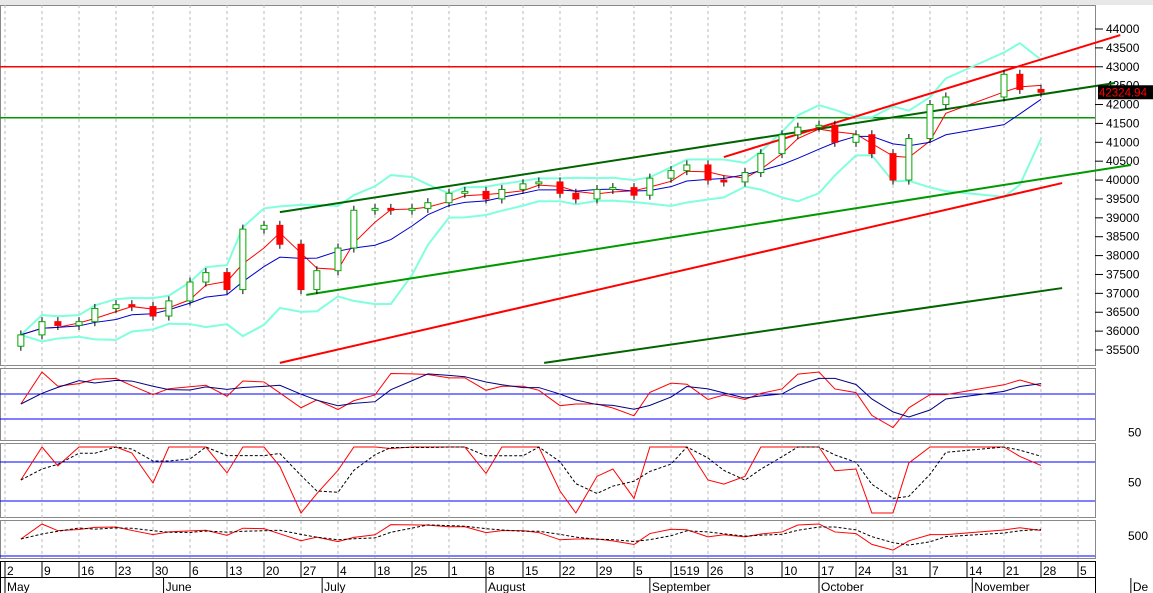 This screenshot has height=593, width=1153. What do you see at coordinates (310, 571) in the screenshot?
I see `x-day-label: 27` at bounding box center [310, 571].